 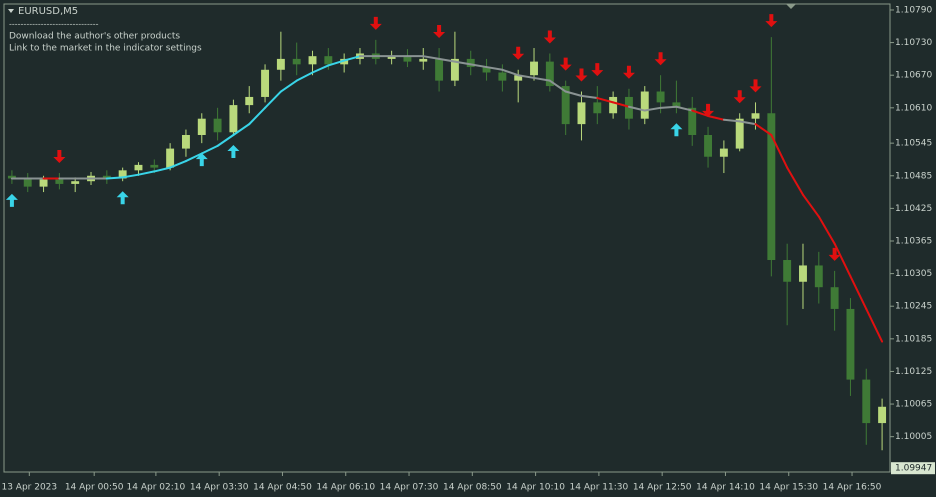 What do you see at coordinates (29, 488) in the screenshot?
I see `x-tick-label: 13 Apr 2023` at bounding box center [29, 488].